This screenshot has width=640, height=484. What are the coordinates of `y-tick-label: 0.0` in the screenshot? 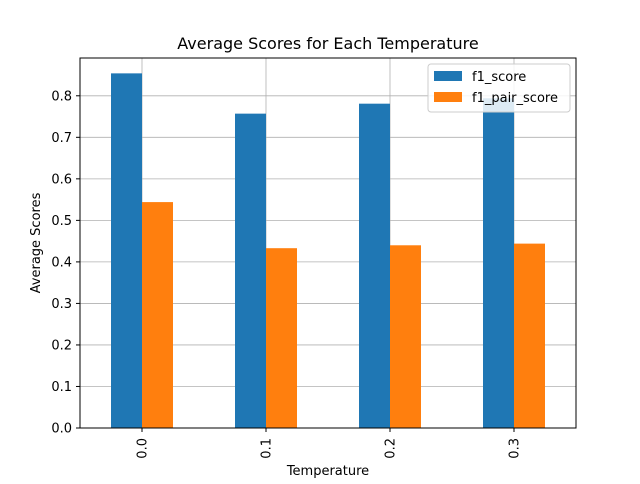 It's located at (61, 429).